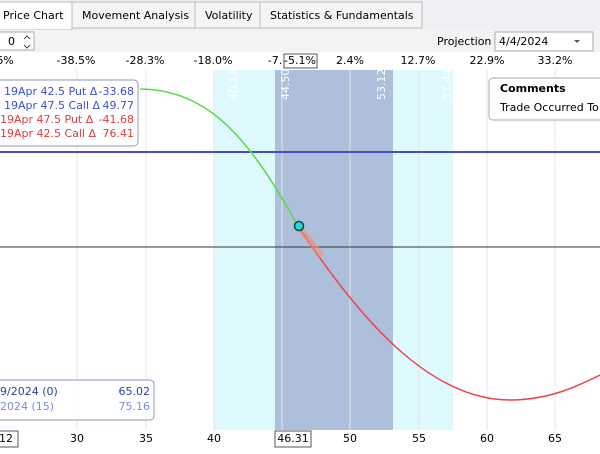 The height and width of the screenshot is (454, 600). Describe the element at coordinates (51, 91) in the screenshot. I see `legend-label: 19Apr 42.5 Put Δ` at that location.